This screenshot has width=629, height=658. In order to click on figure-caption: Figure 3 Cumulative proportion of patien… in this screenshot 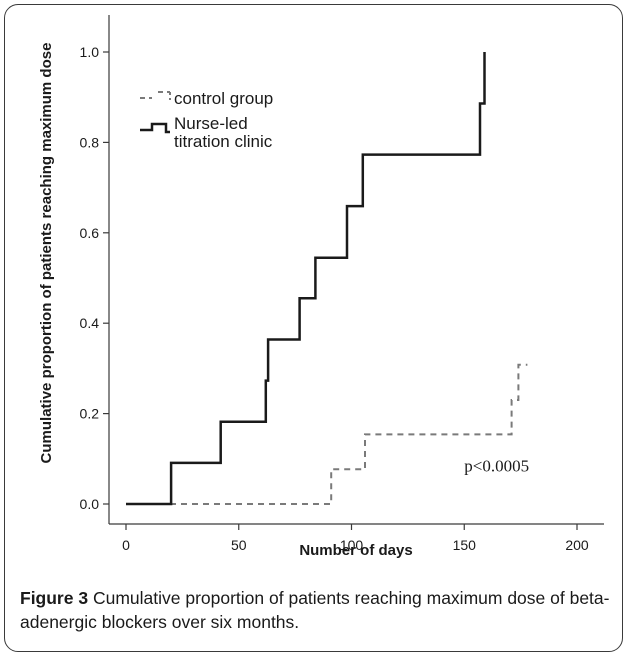, I will do `click(315, 610)`.